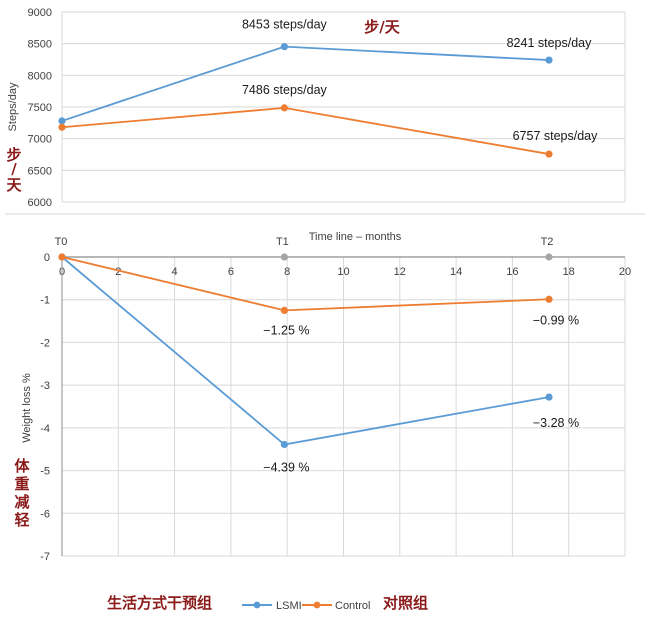 The height and width of the screenshot is (619, 650). I want to click on y-tick-label: -5, so click(45, 472).